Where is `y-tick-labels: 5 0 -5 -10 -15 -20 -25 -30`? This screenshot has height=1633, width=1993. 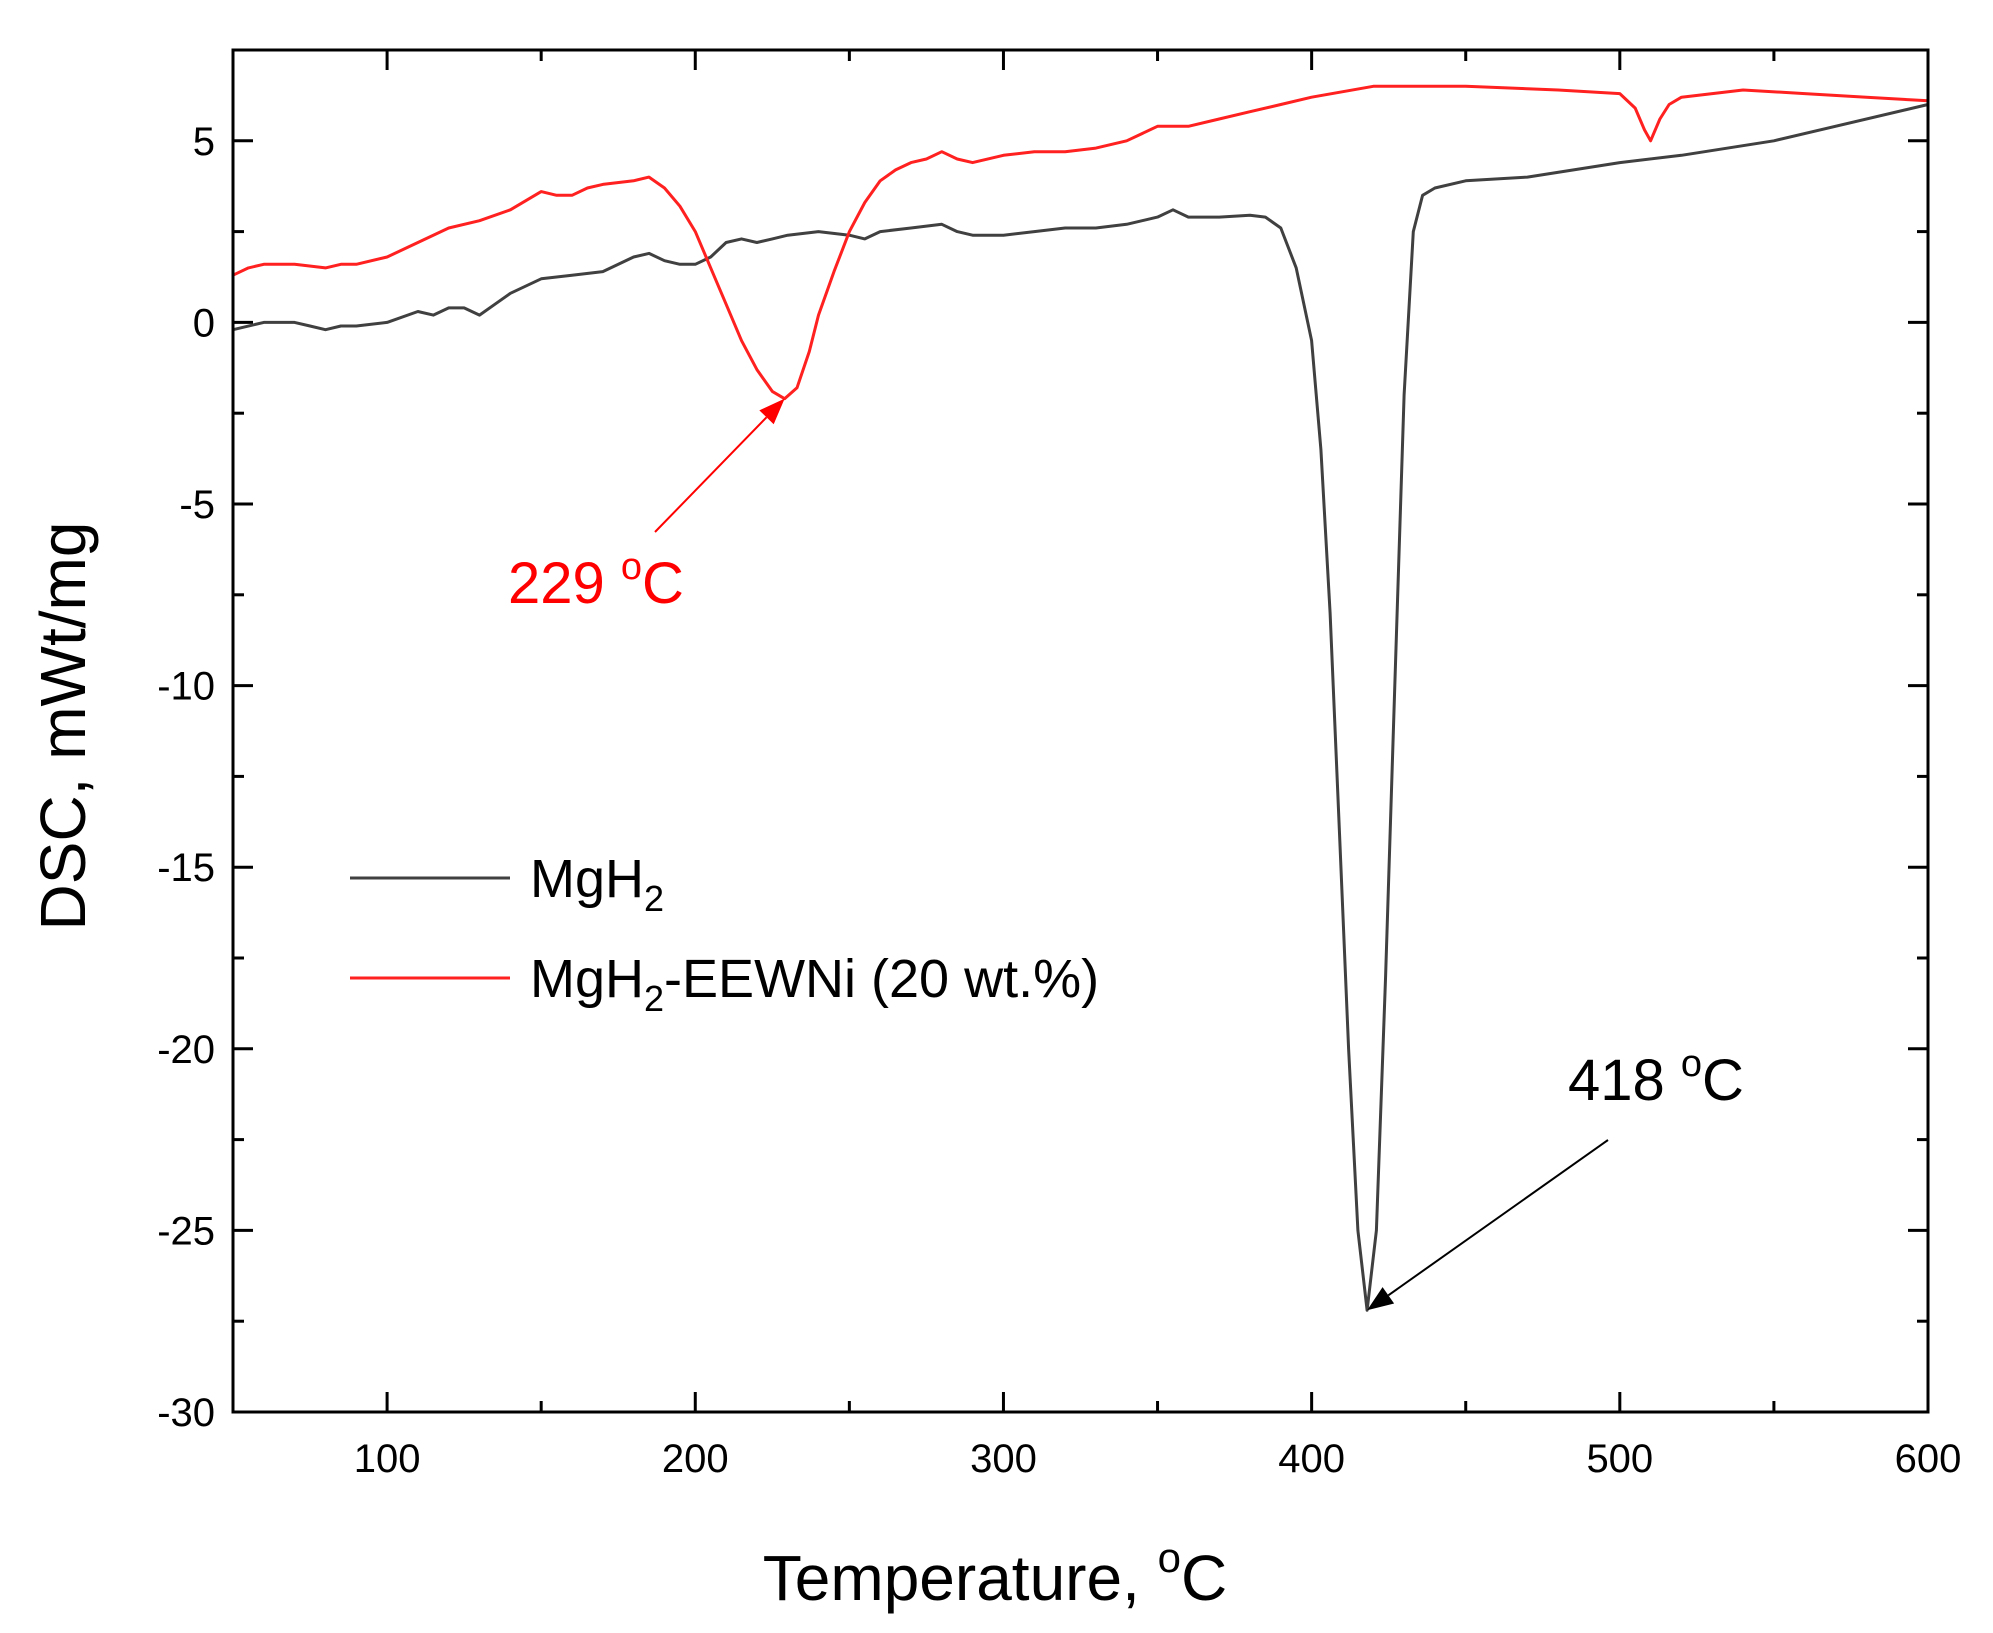
y-tick-labels: 5 0 -5 -10 -15 -20 -25 -30 is located at coordinates (186, 777).